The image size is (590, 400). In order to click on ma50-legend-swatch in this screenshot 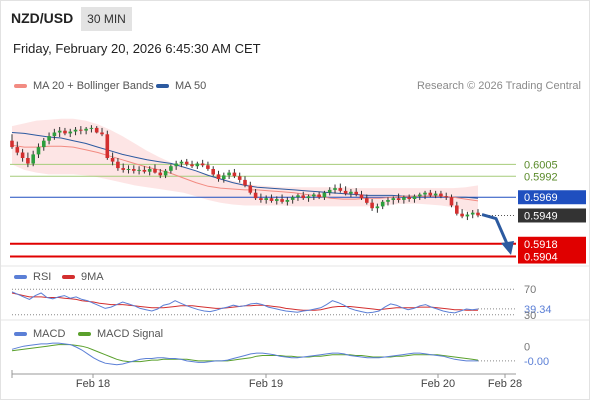, I will do `click(162, 86)`.